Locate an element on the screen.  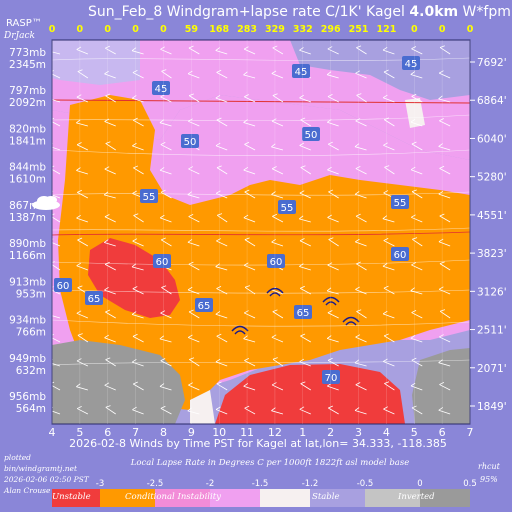
legend-swatch is located at coordinates (337, 498).